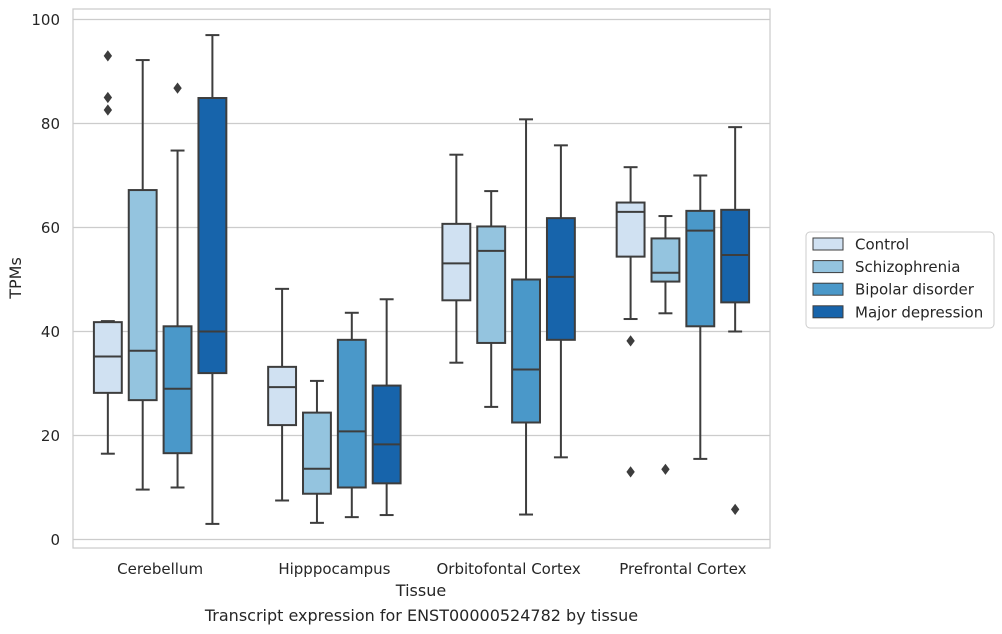 This screenshot has height=634, width=1002. I want to click on x-tick-label: Cerebellum, so click(160, 569).